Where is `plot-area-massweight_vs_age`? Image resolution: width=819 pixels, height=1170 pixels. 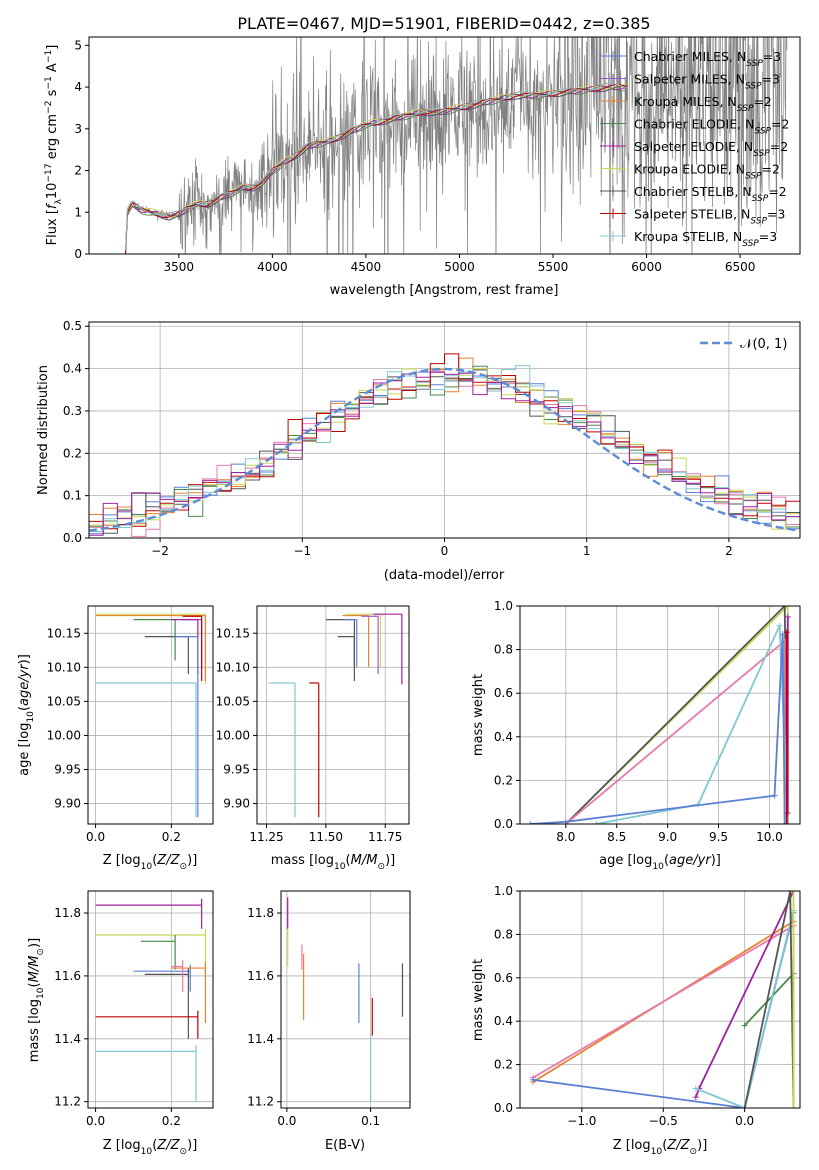 plot-area-massweight_vs_age is located at coordinates (659, 715).